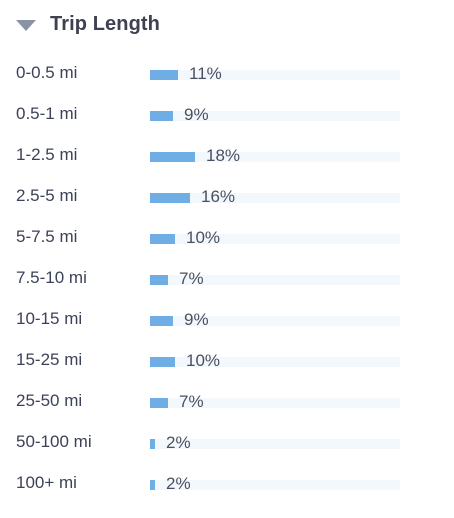  Describe the element at coordinates (218, 196) in the screenshot. I see `percent-label: 16%` at that location.